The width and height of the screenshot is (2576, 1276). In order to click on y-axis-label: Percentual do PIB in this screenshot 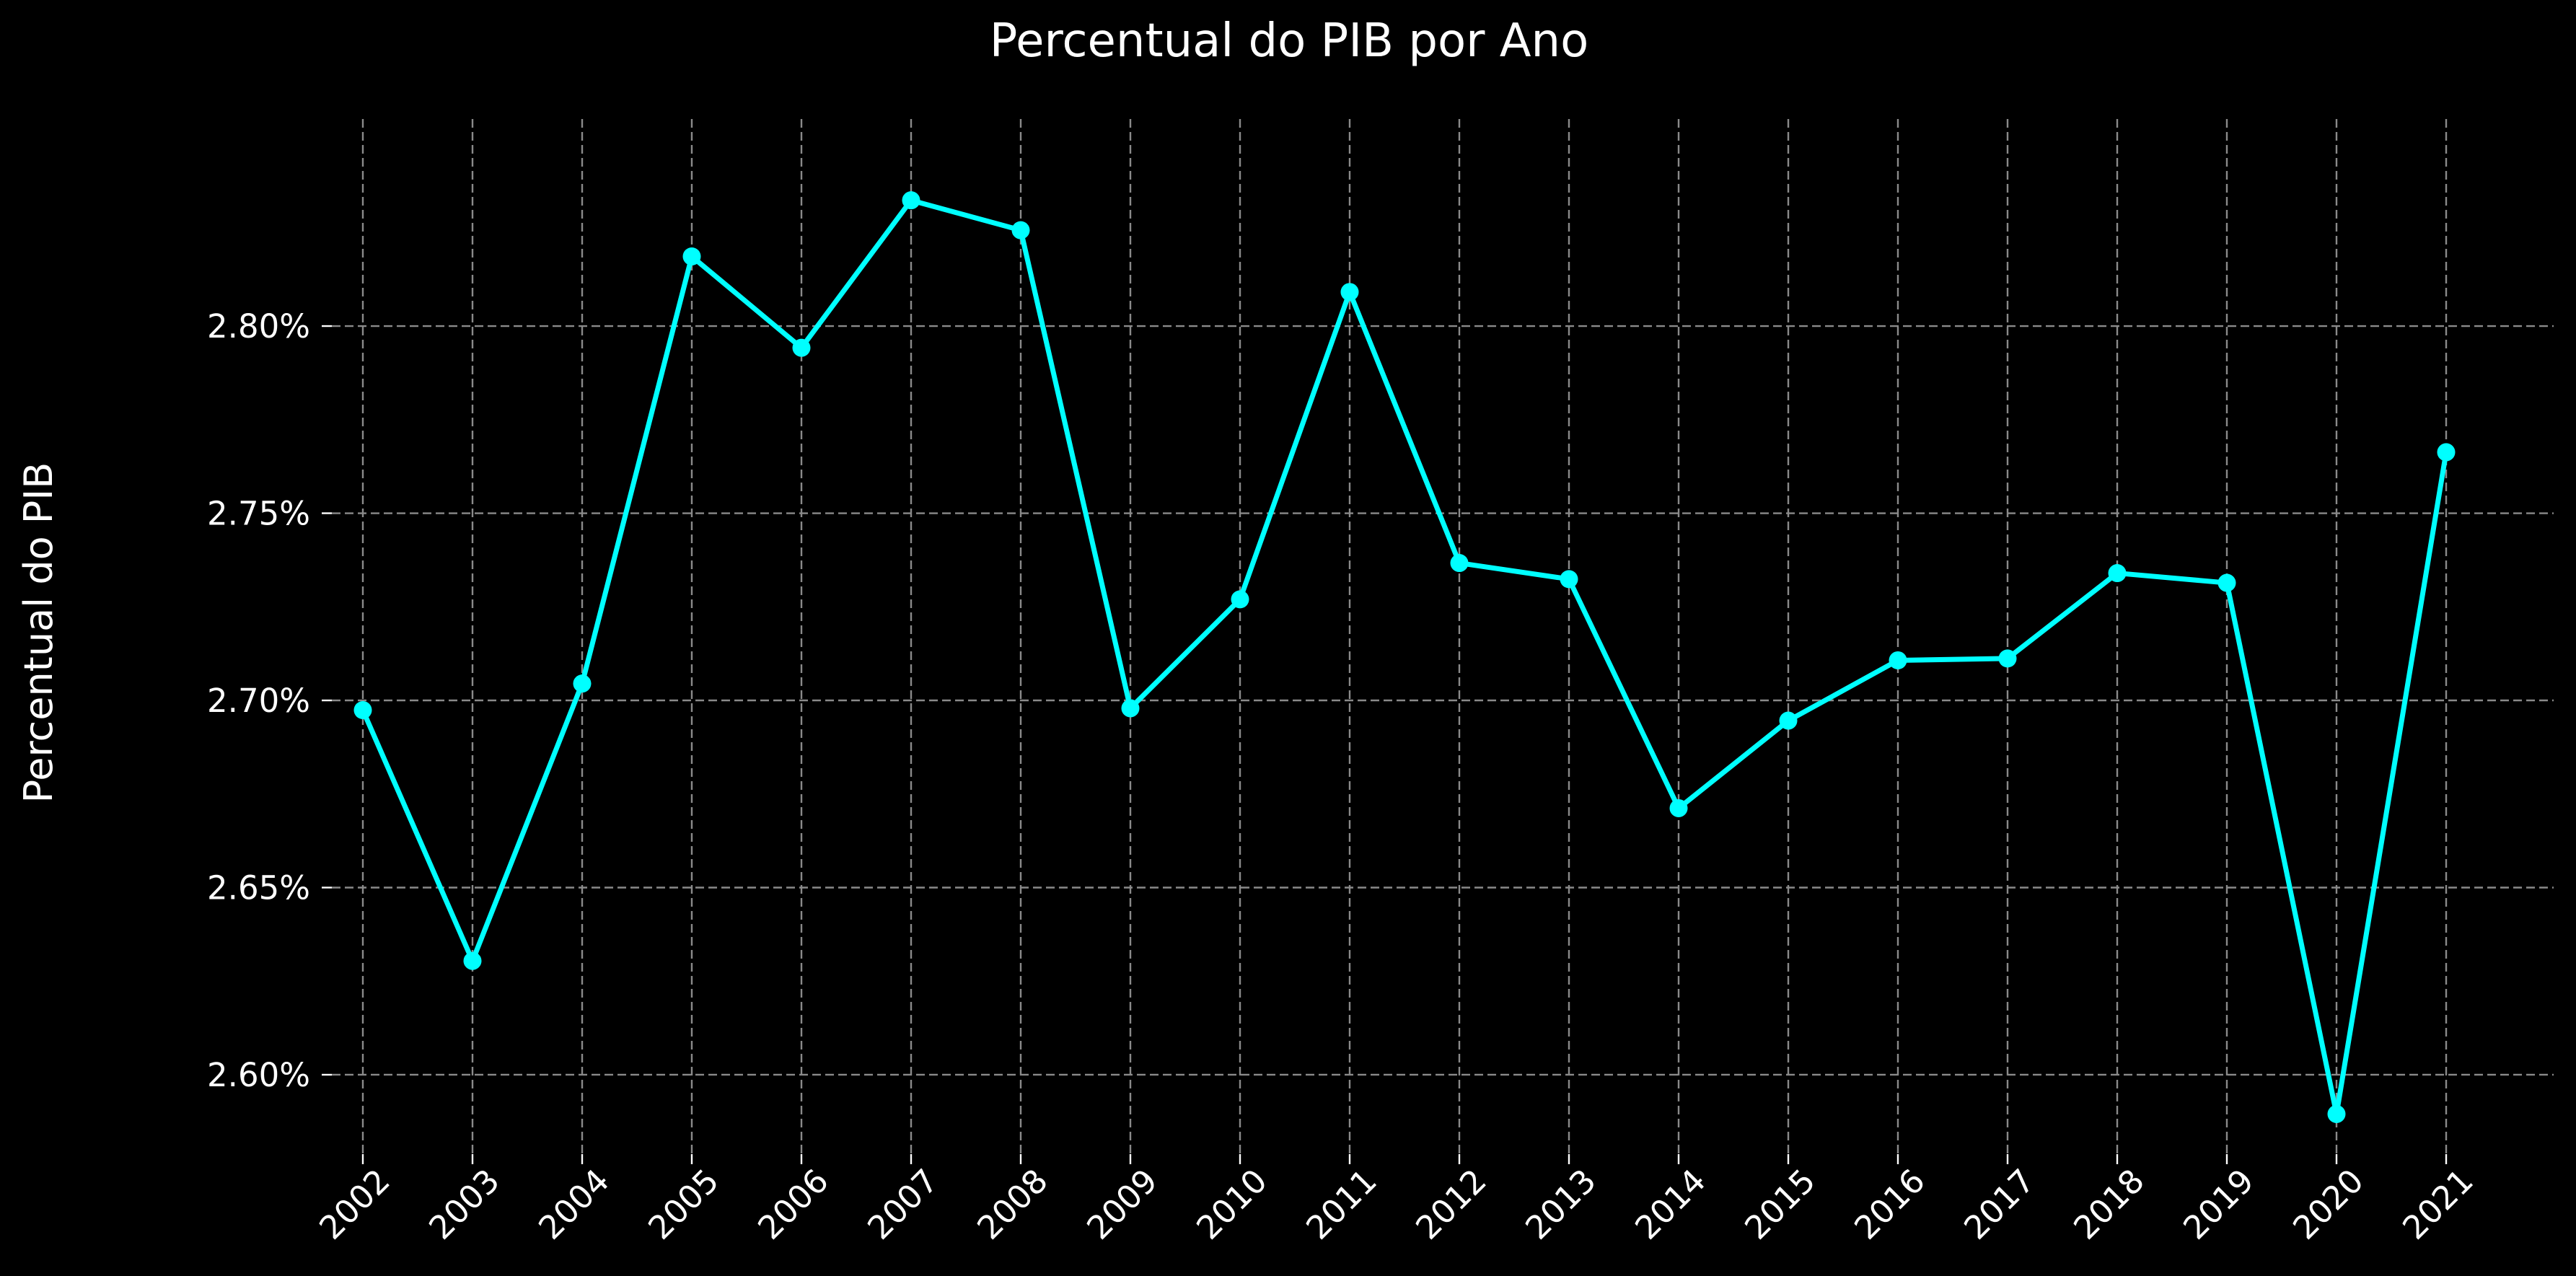, I will do `click(38, 633)`.